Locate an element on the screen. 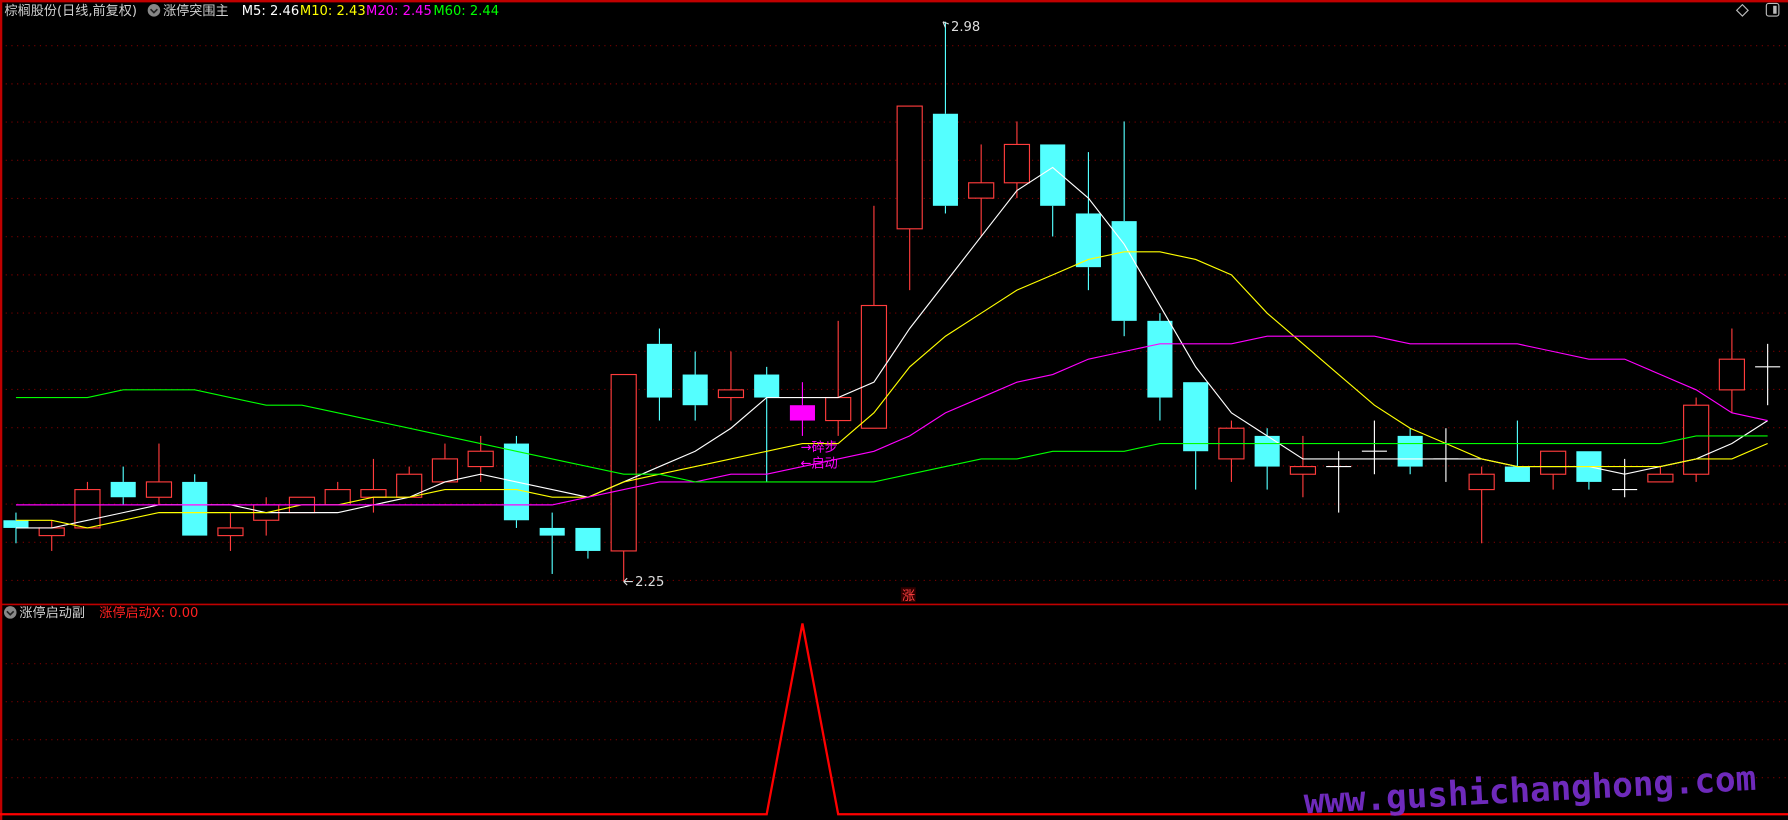  diamond-icon is located at coordinates (1742, 10).